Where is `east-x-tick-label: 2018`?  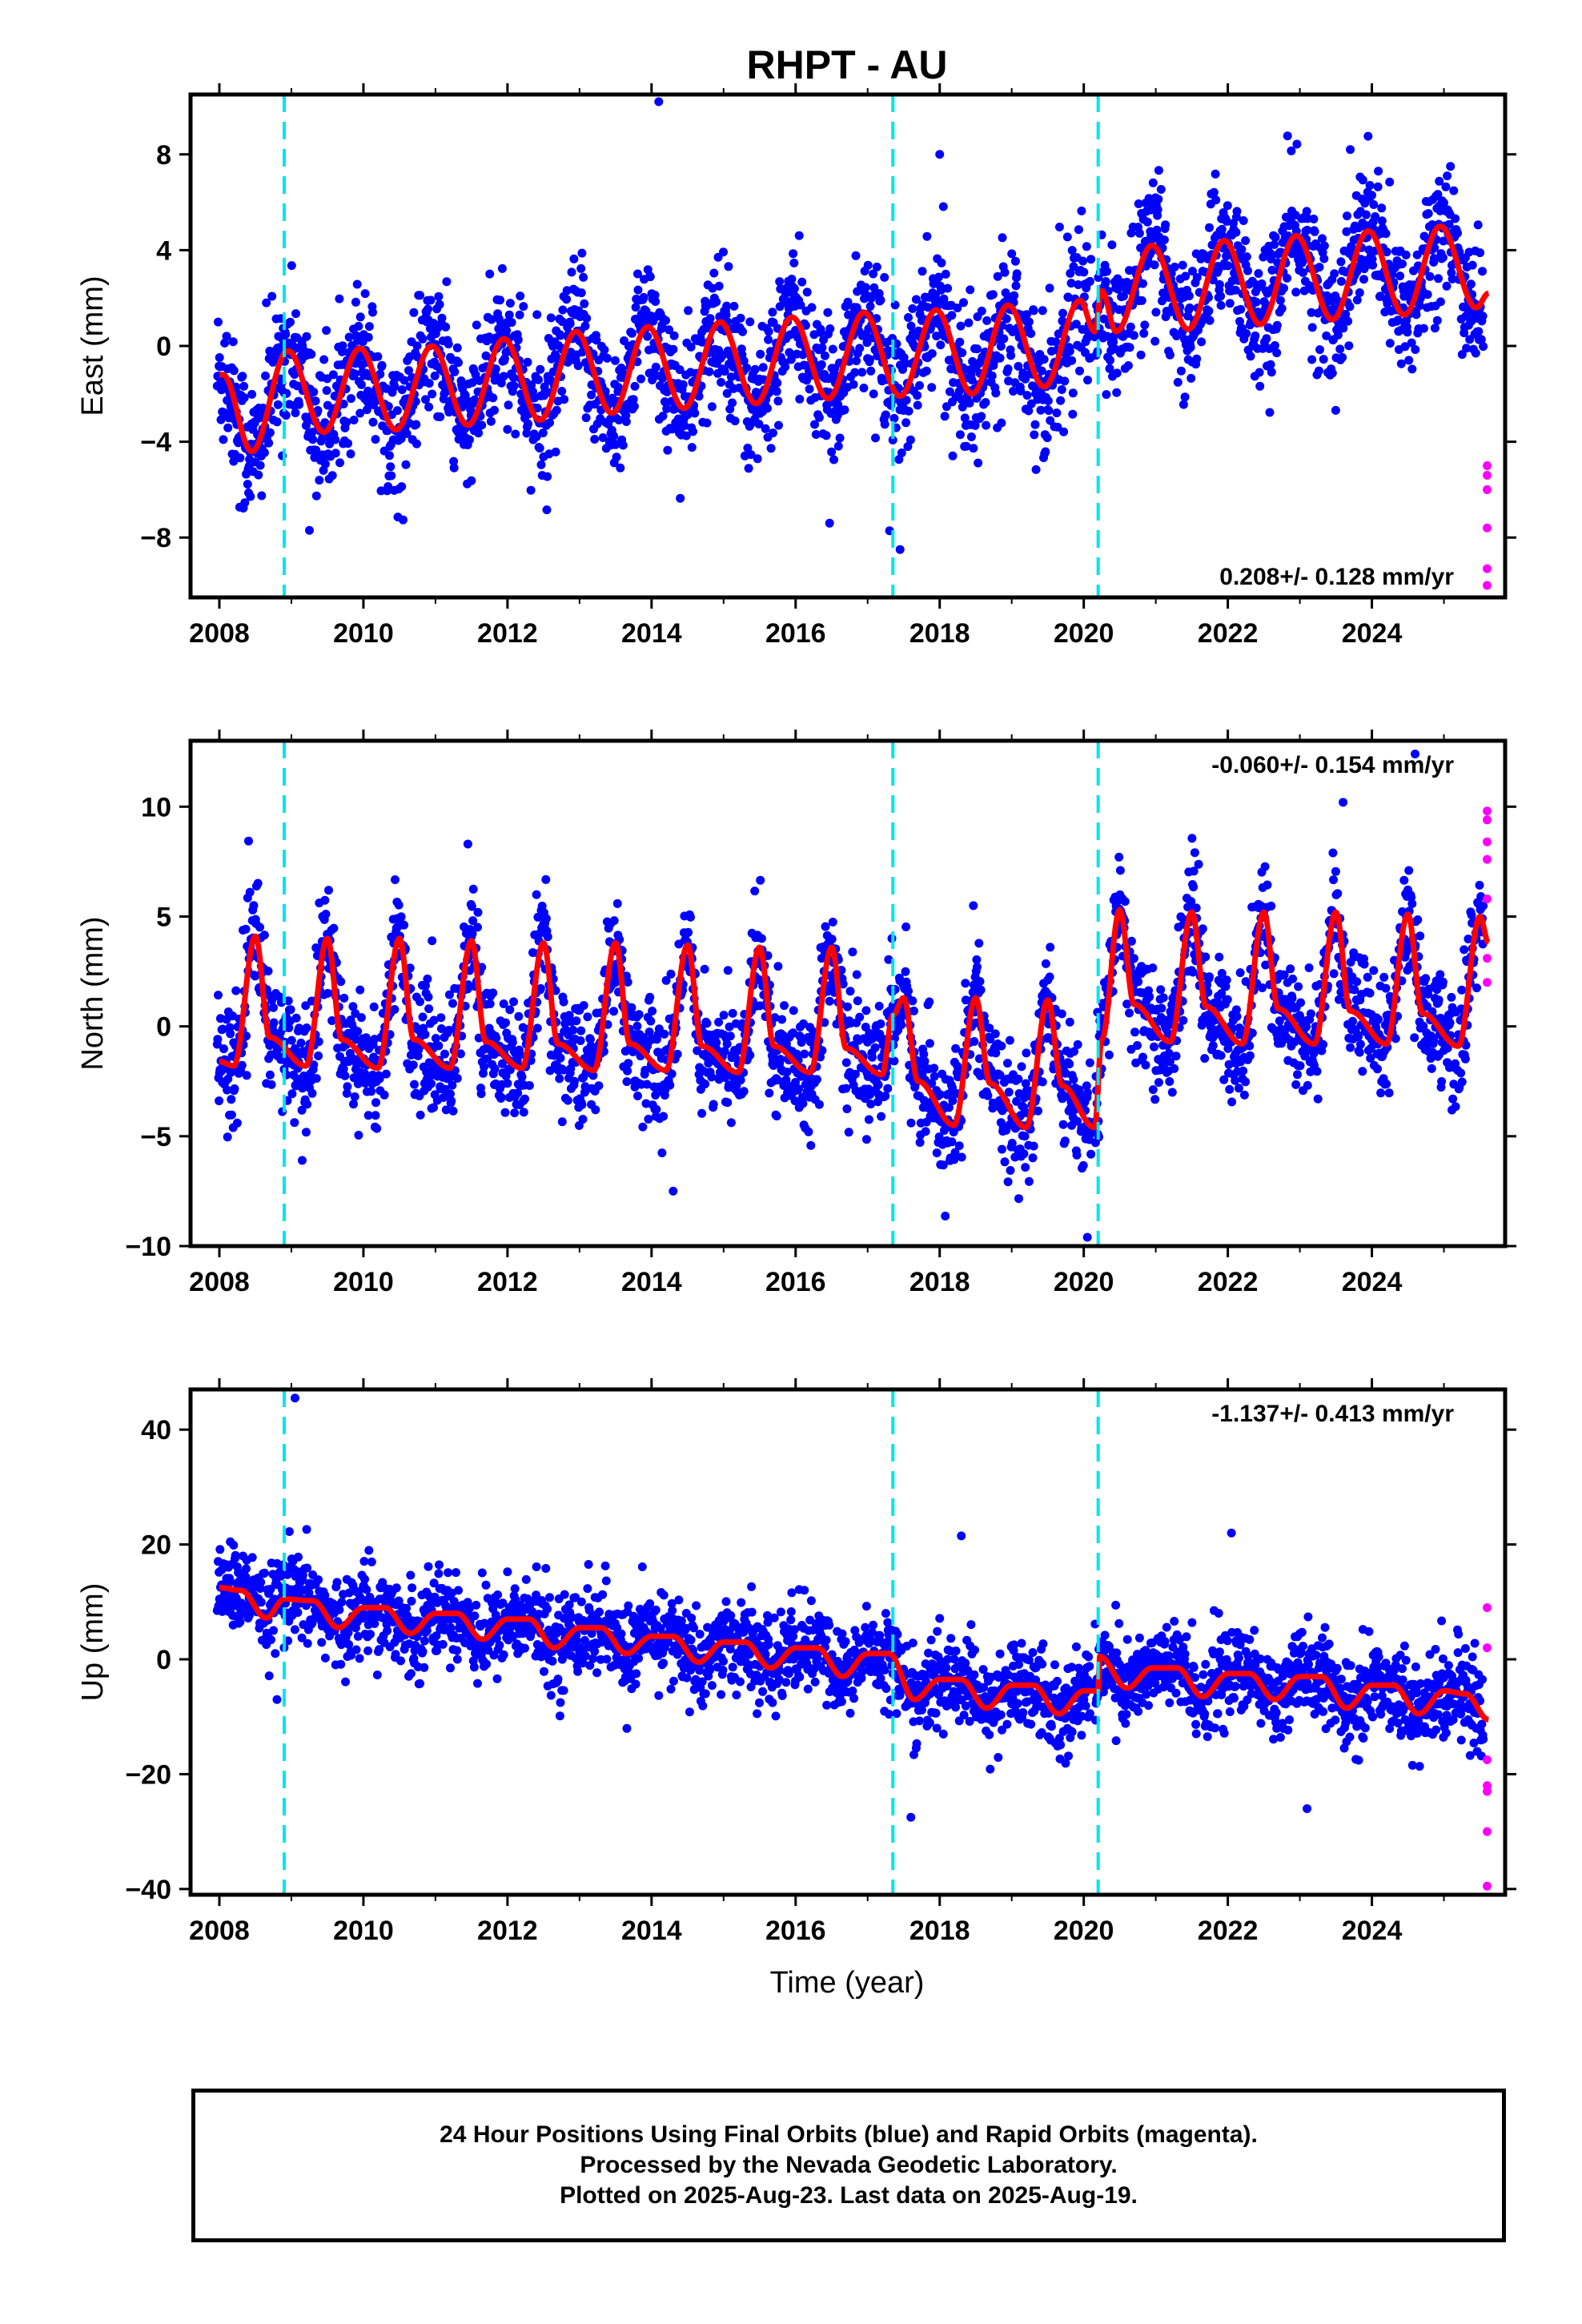
east-x-tick-label: 2018 is located at coordinates (939, 633).